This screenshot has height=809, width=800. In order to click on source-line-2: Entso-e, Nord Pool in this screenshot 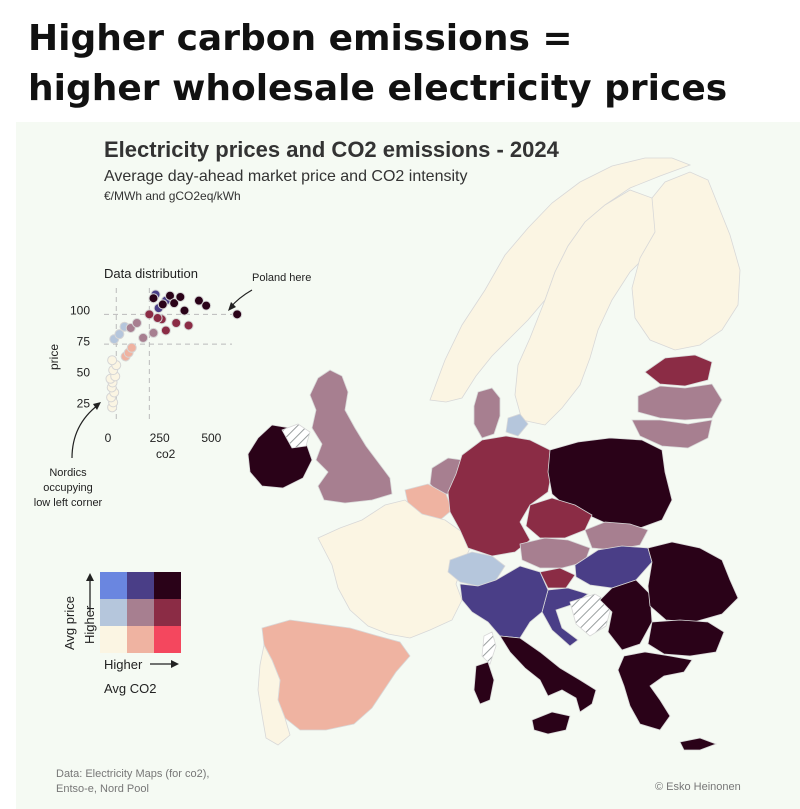, I will do `click(102, 789)`.